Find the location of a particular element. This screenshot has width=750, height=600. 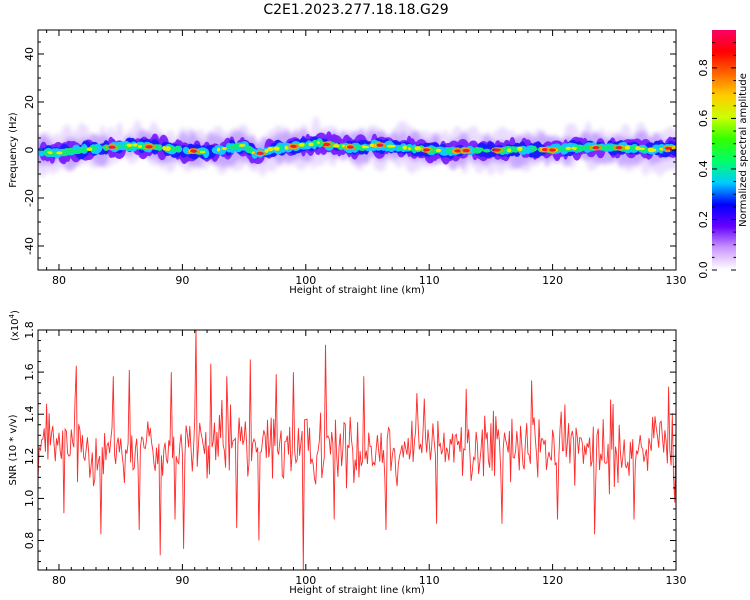

y-tick-label: 0.8 is located at coordinates (29, 541).